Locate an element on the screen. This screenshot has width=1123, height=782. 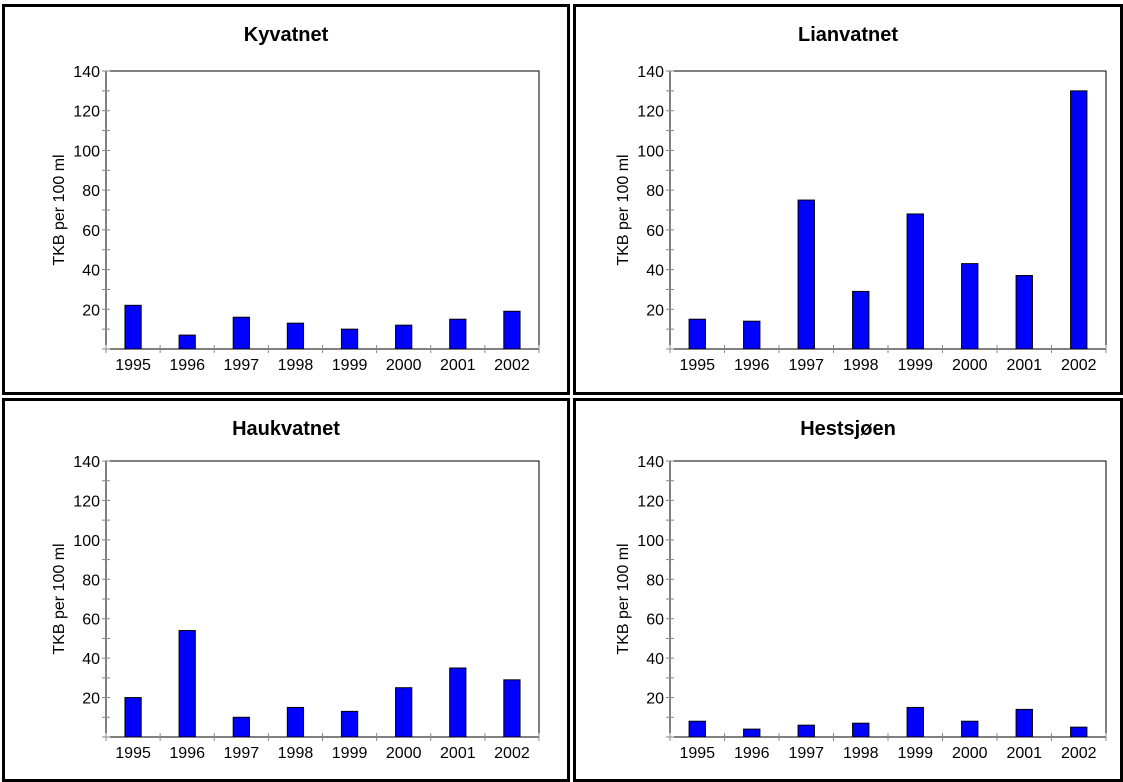
chart-title: Hestsjøen is located at coordinates (848, 429).